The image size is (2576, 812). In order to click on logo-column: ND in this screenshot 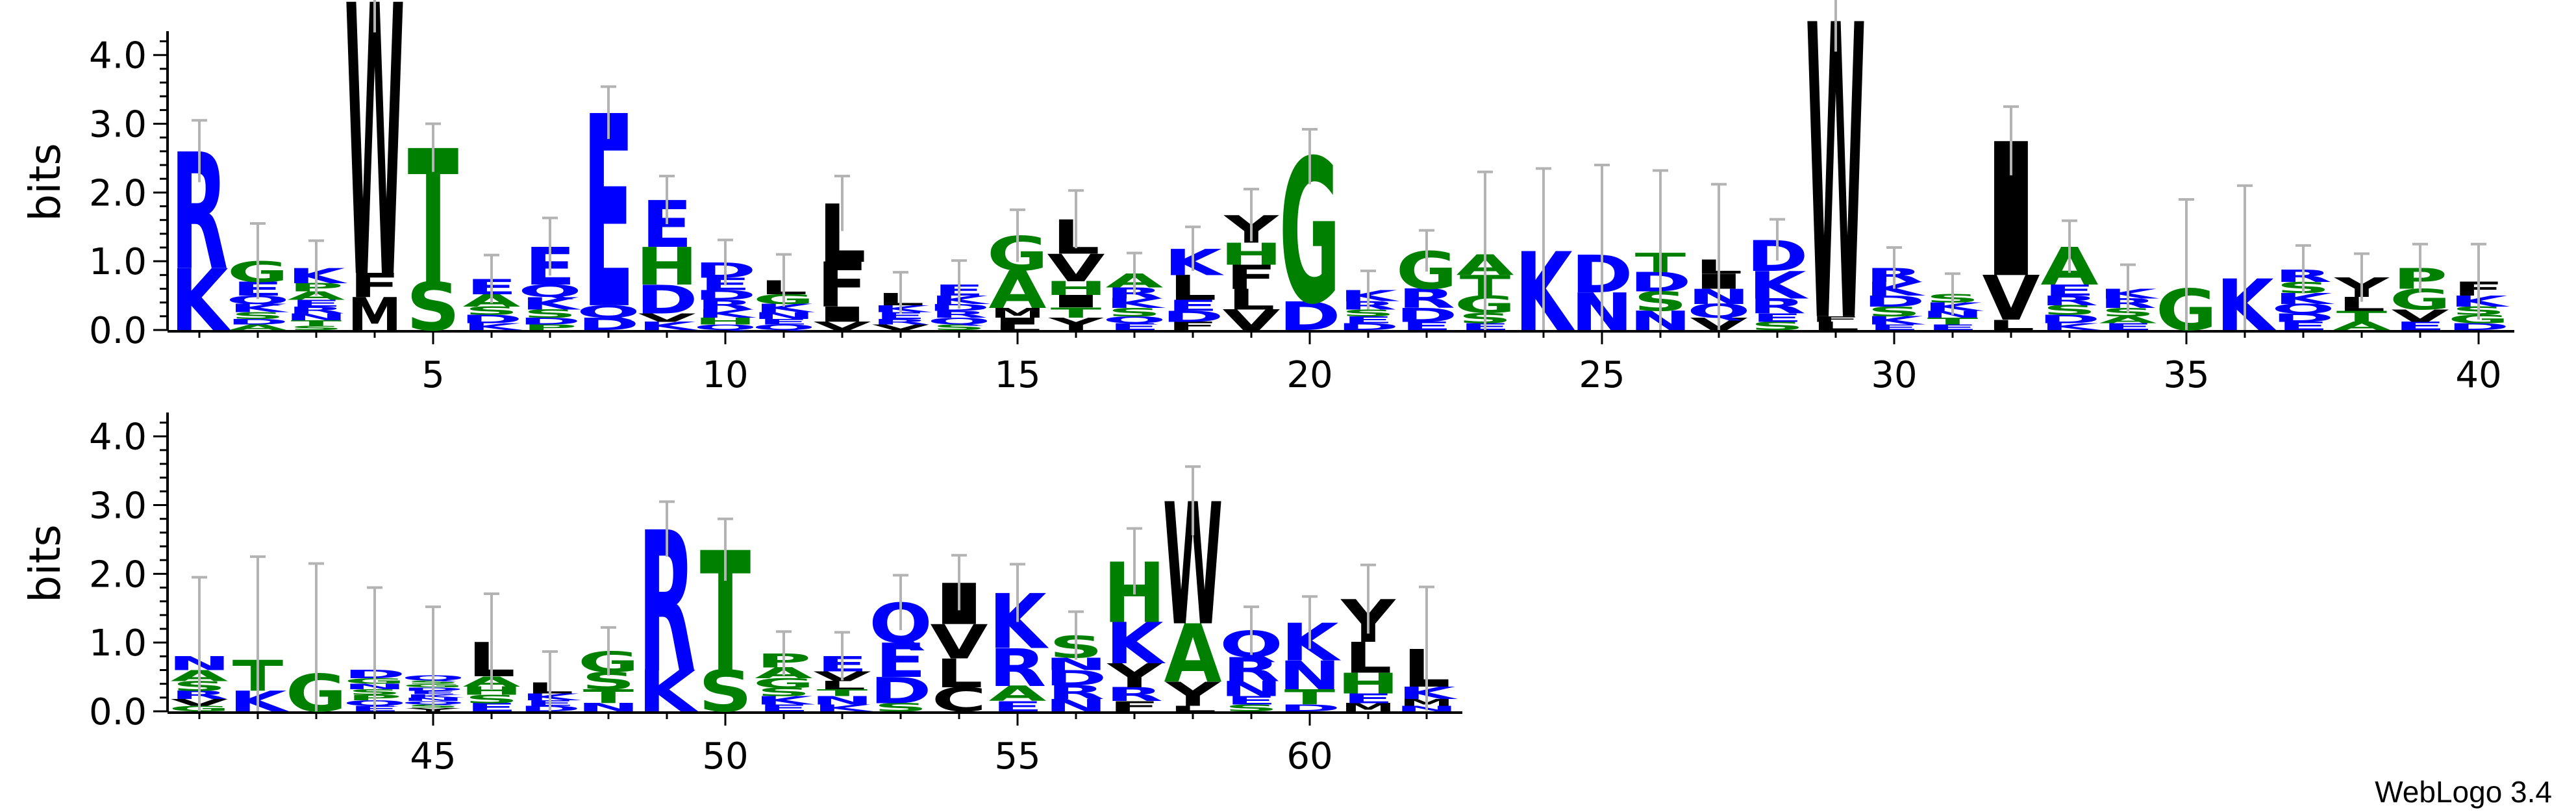, I will do `click(1602, 253)`.